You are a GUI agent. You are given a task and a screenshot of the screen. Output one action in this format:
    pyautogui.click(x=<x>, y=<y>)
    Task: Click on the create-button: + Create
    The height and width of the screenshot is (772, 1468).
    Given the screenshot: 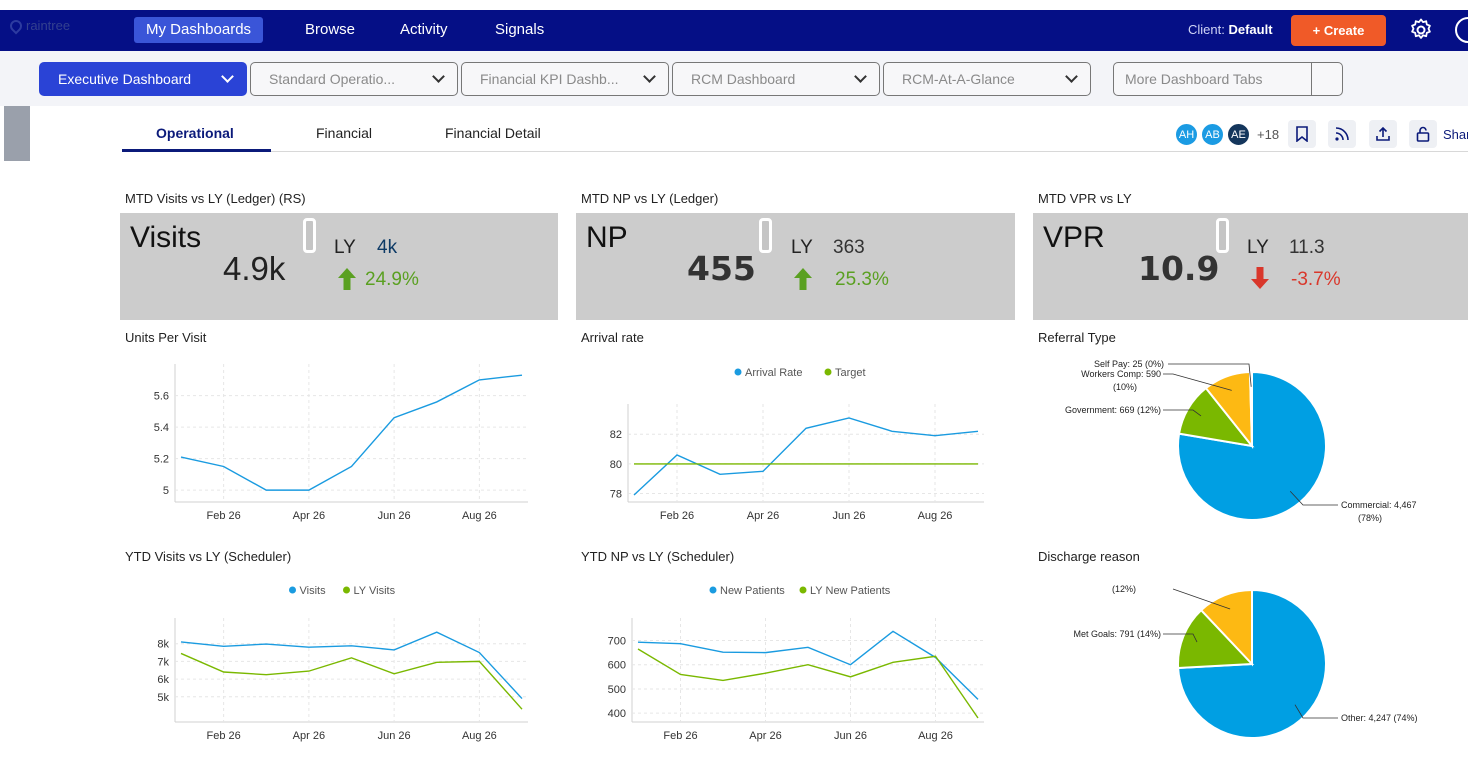 What is the action you would take?
    pyautogui.click(x=1338, y=30)
    